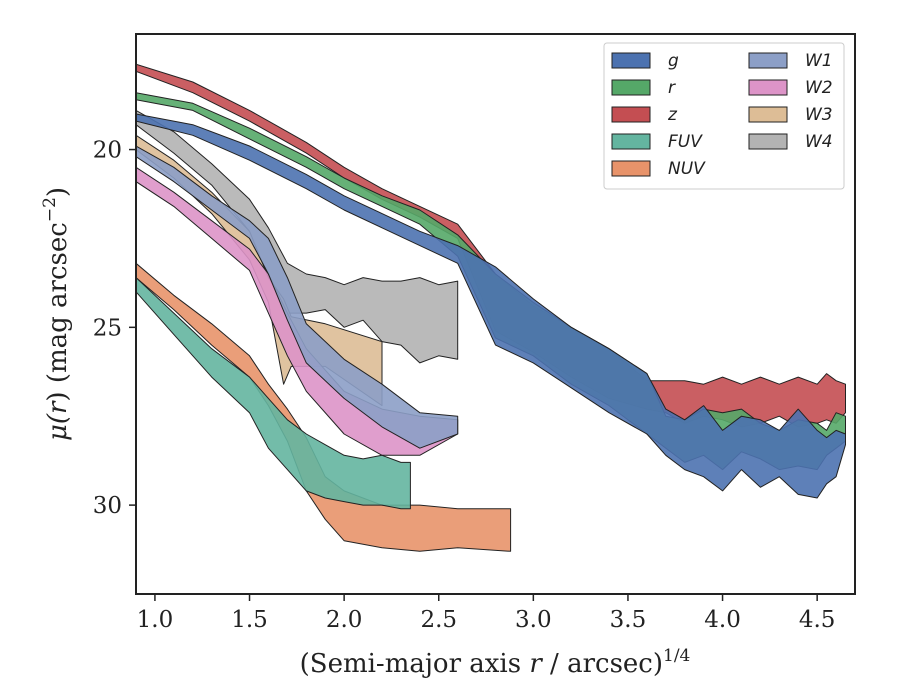 Image resolution: width=900 pixels, height=700 pixels. What do you see at coordinates (107, 506) in the screenshot?
I see `y-tick-label: 30` at bounding box center [107, 506].